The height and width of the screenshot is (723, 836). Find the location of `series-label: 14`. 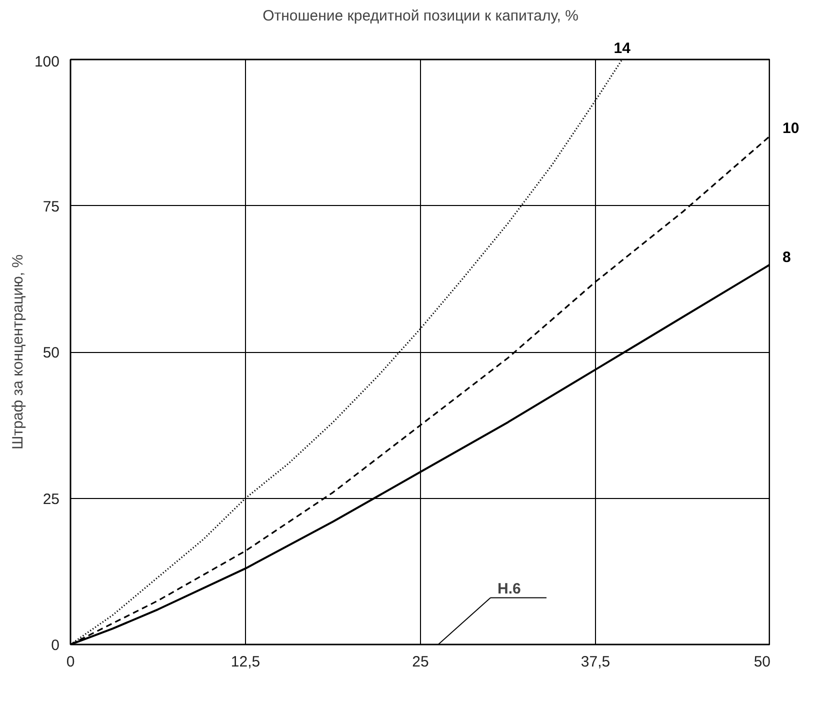

series-label: 14 is located at coordinates (623, 48).